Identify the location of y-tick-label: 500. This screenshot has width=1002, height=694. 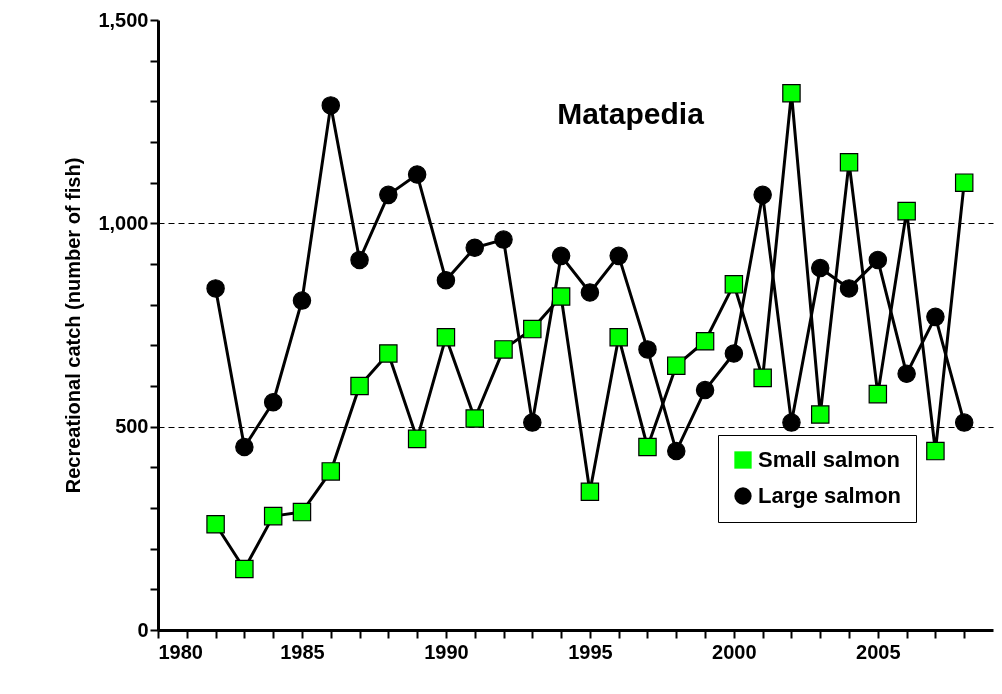
(132, 426).